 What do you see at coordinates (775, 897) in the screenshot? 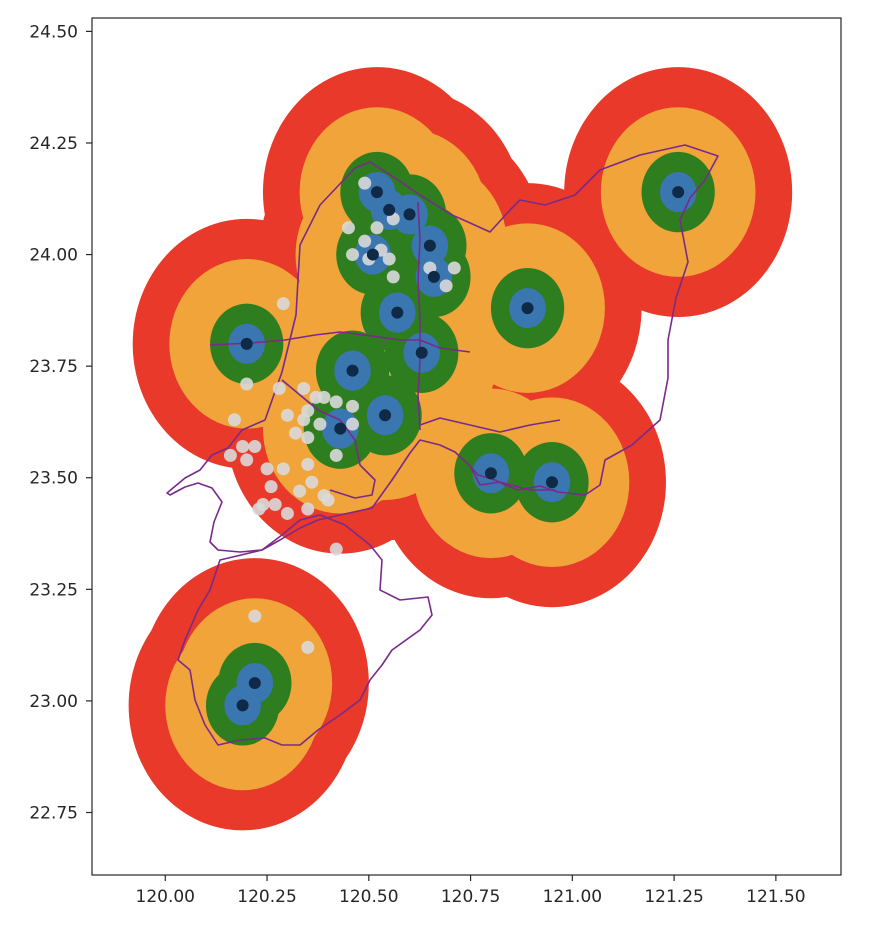
I see `x-tick-label: 121.50` at bounding box center [775, 897].